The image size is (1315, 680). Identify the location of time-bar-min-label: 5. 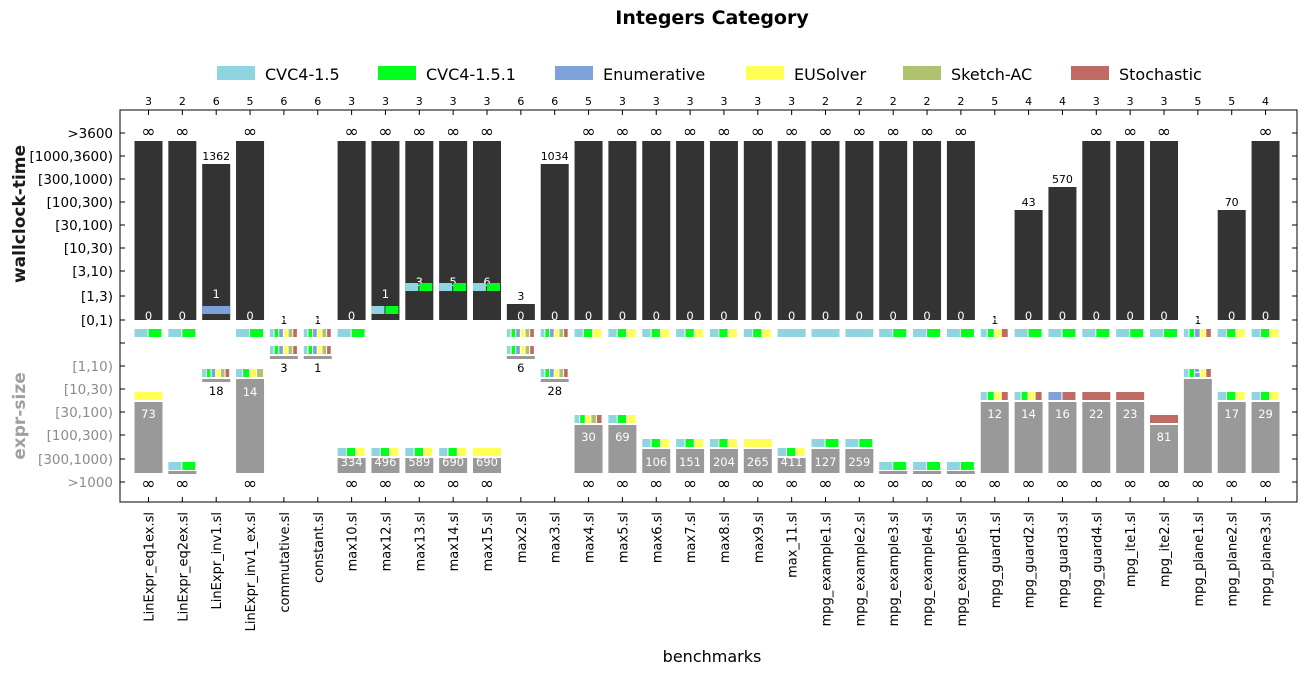
(452, 282).